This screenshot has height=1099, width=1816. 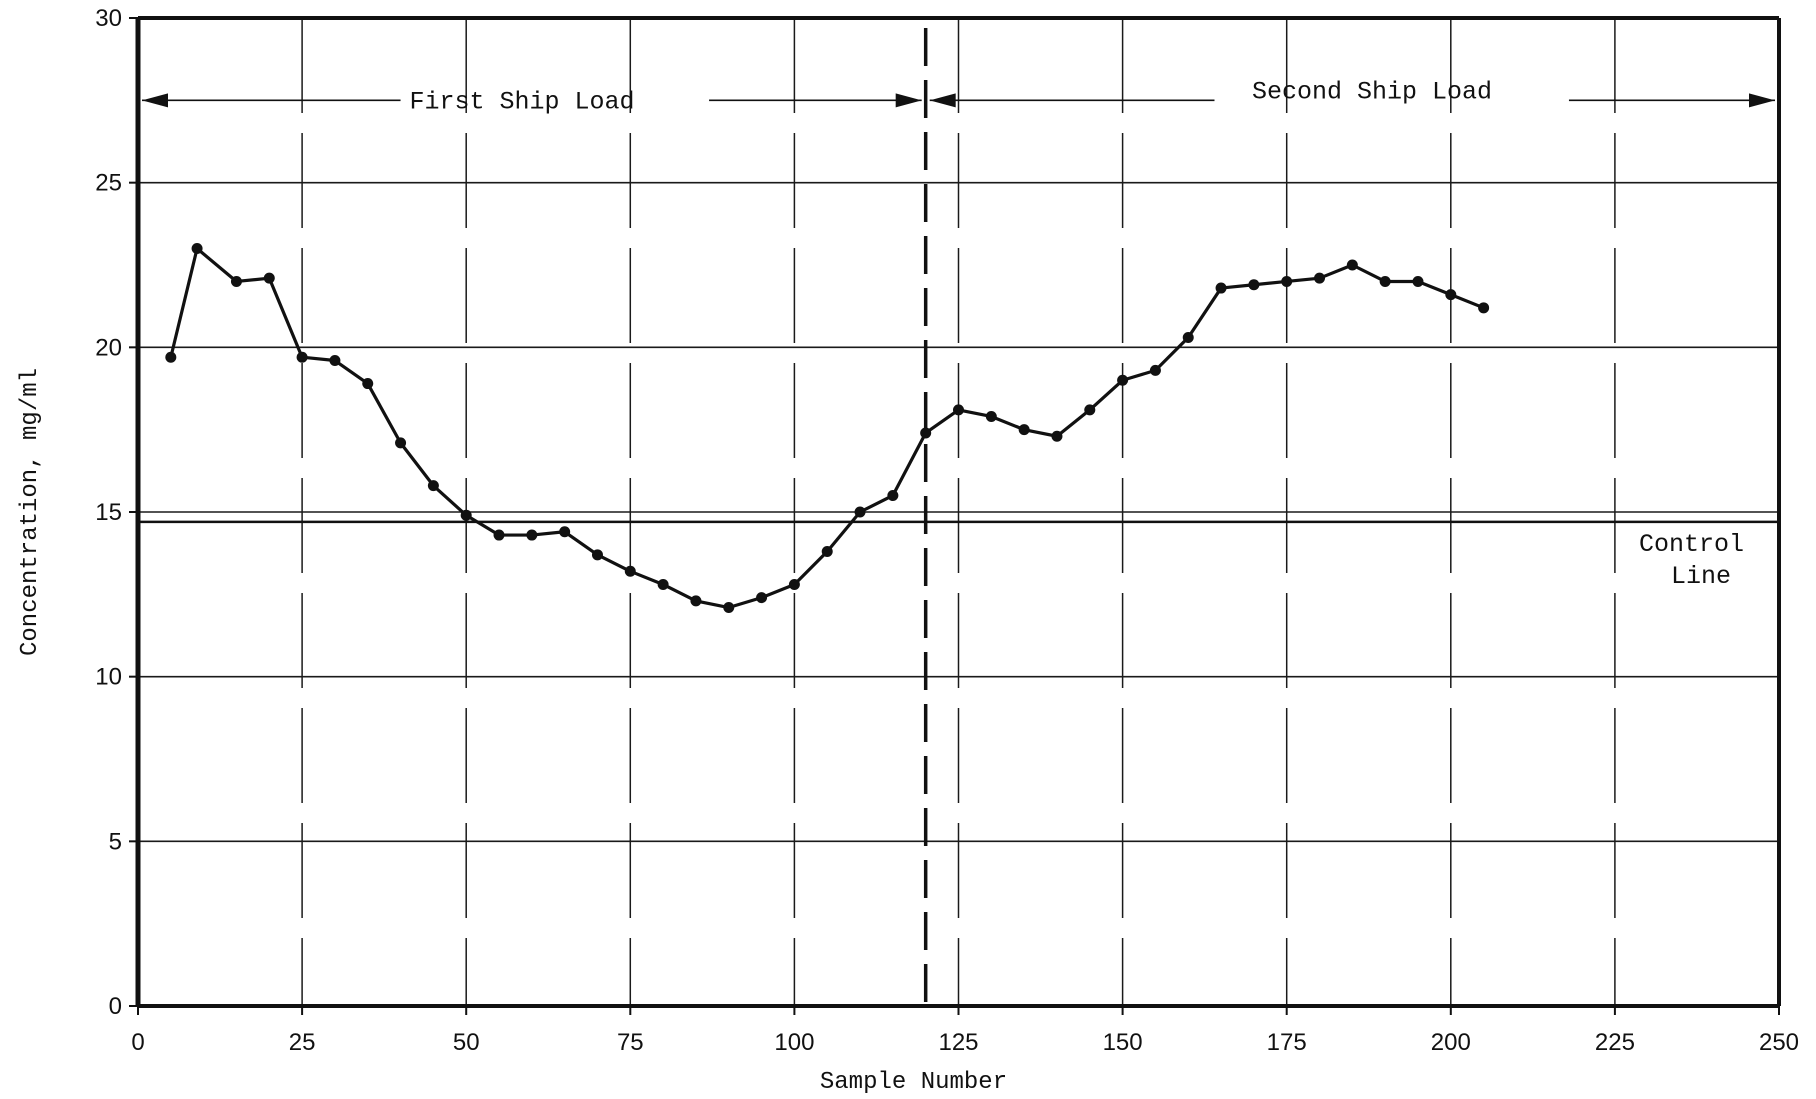 I want to click on x-tick-label: 150, so click(x=1123, y=1042).